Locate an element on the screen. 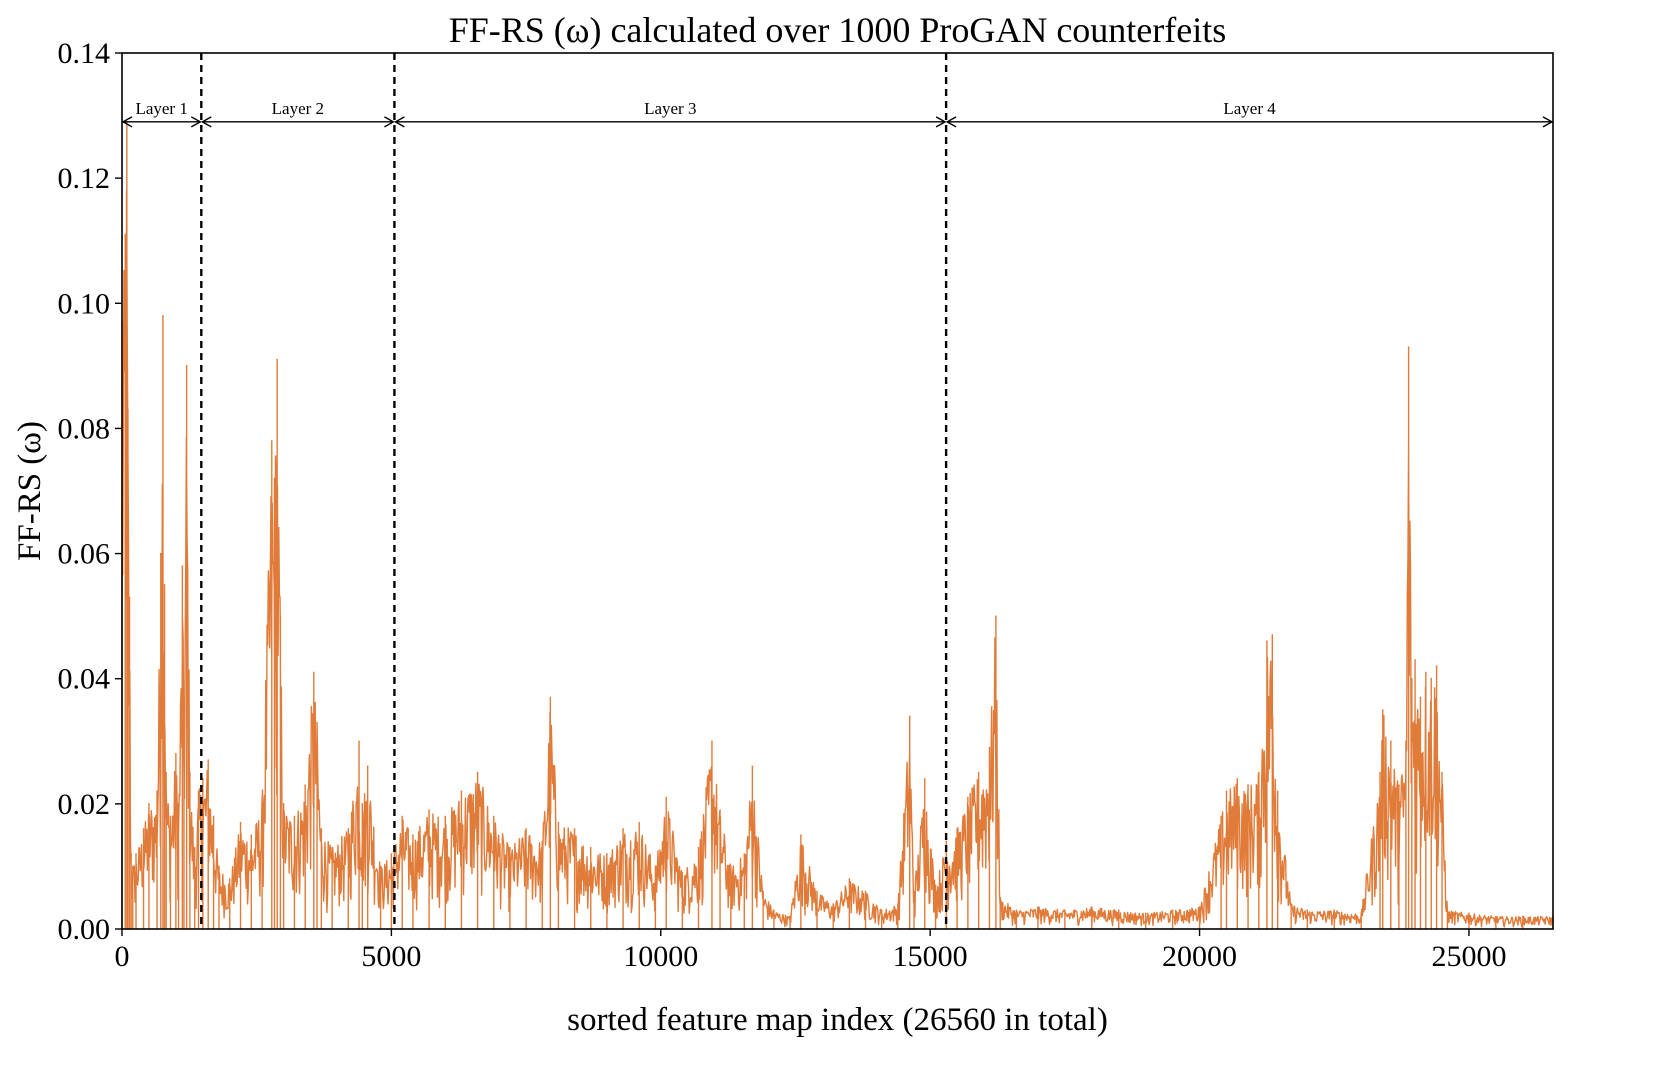 The width and height of the screenshot is (1656, 1082). y-tick-label: 0.06 is located at coordinates (84, 554).